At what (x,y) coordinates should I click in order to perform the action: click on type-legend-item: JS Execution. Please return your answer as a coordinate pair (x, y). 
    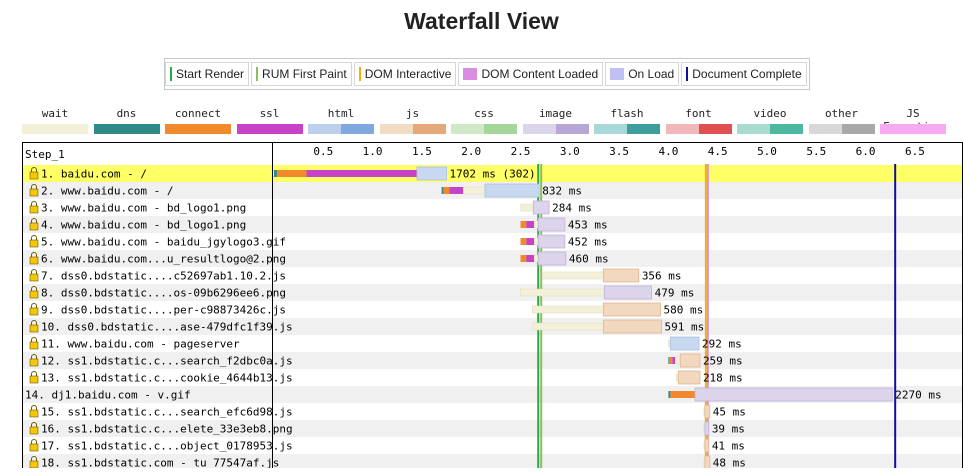
    Looking at the image, I should click on (913, 121).